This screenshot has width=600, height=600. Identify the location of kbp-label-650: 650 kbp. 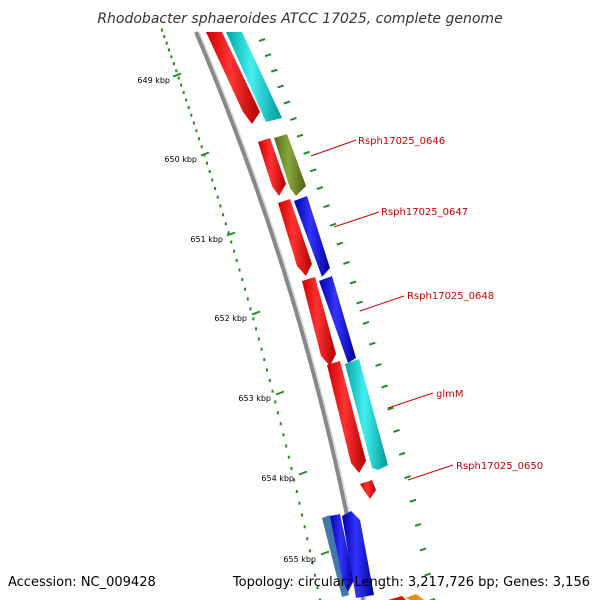
(180, 159).